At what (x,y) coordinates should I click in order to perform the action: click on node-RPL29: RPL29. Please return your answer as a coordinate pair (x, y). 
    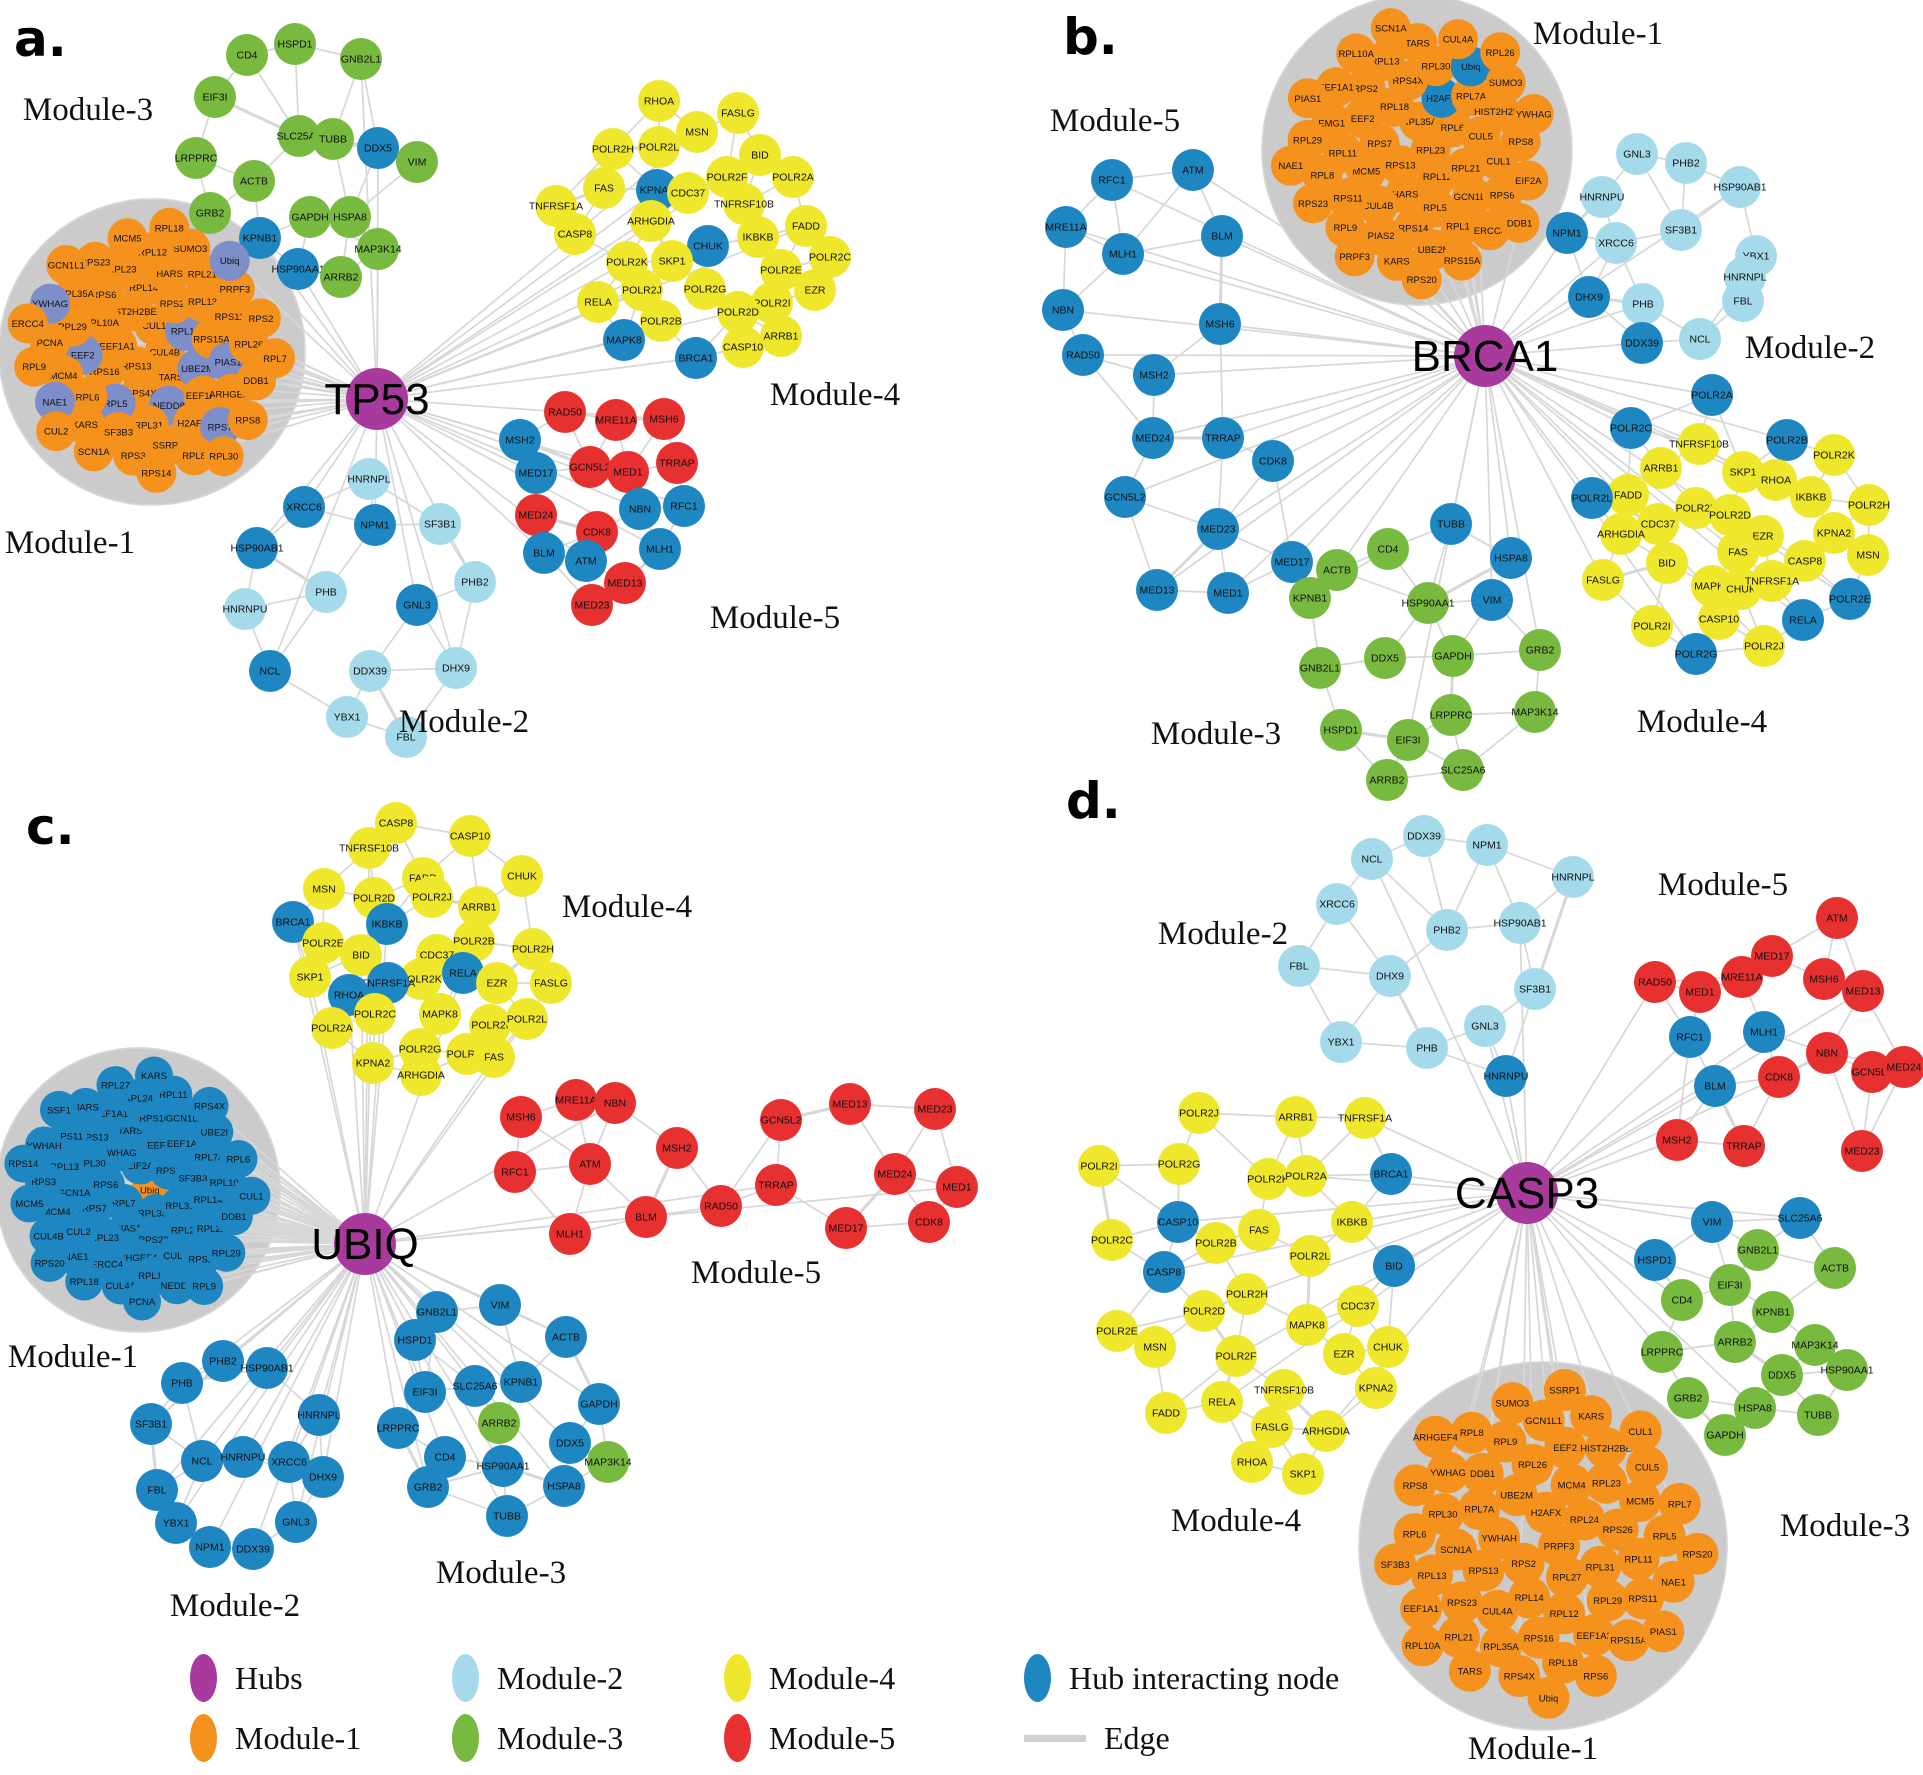
    Looking at the image, I should click on (226, 1252).